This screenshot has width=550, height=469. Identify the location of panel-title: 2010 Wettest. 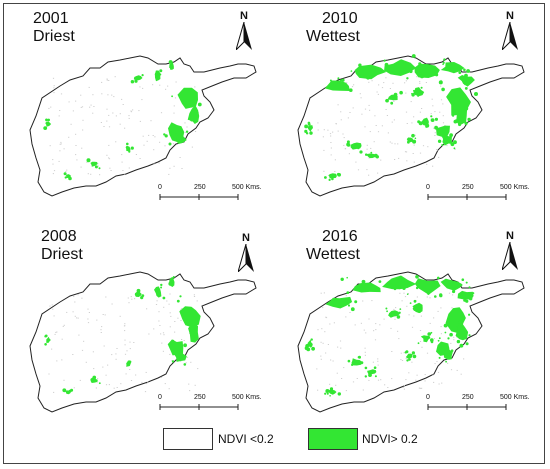
(333, 28).